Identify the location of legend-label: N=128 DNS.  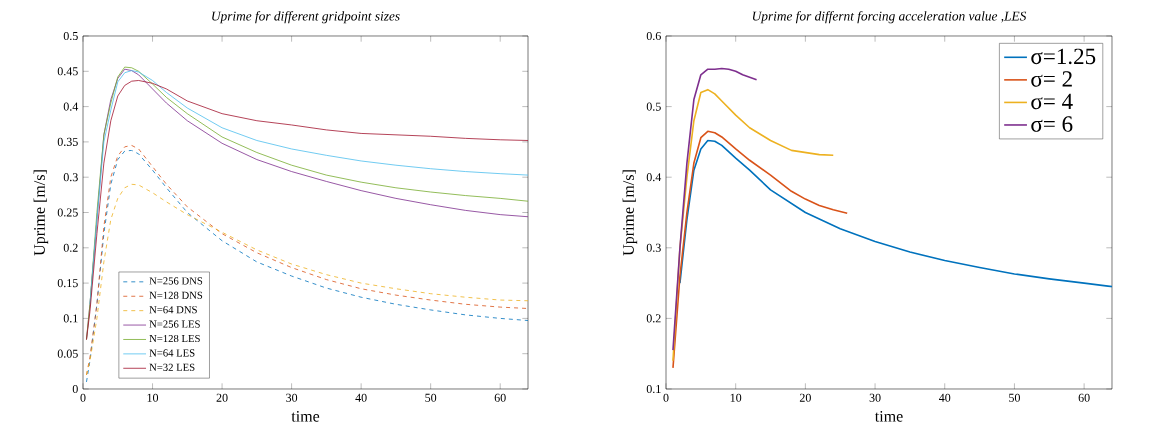
(176, 295).